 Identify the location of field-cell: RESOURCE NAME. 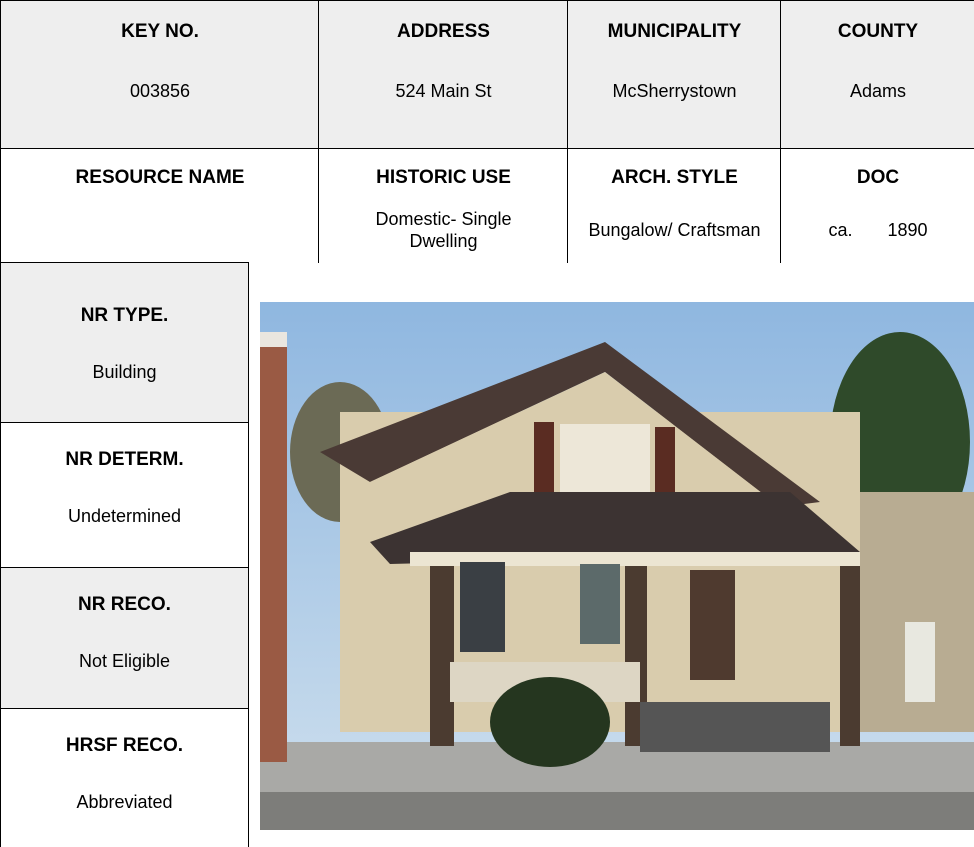
(159, 205).